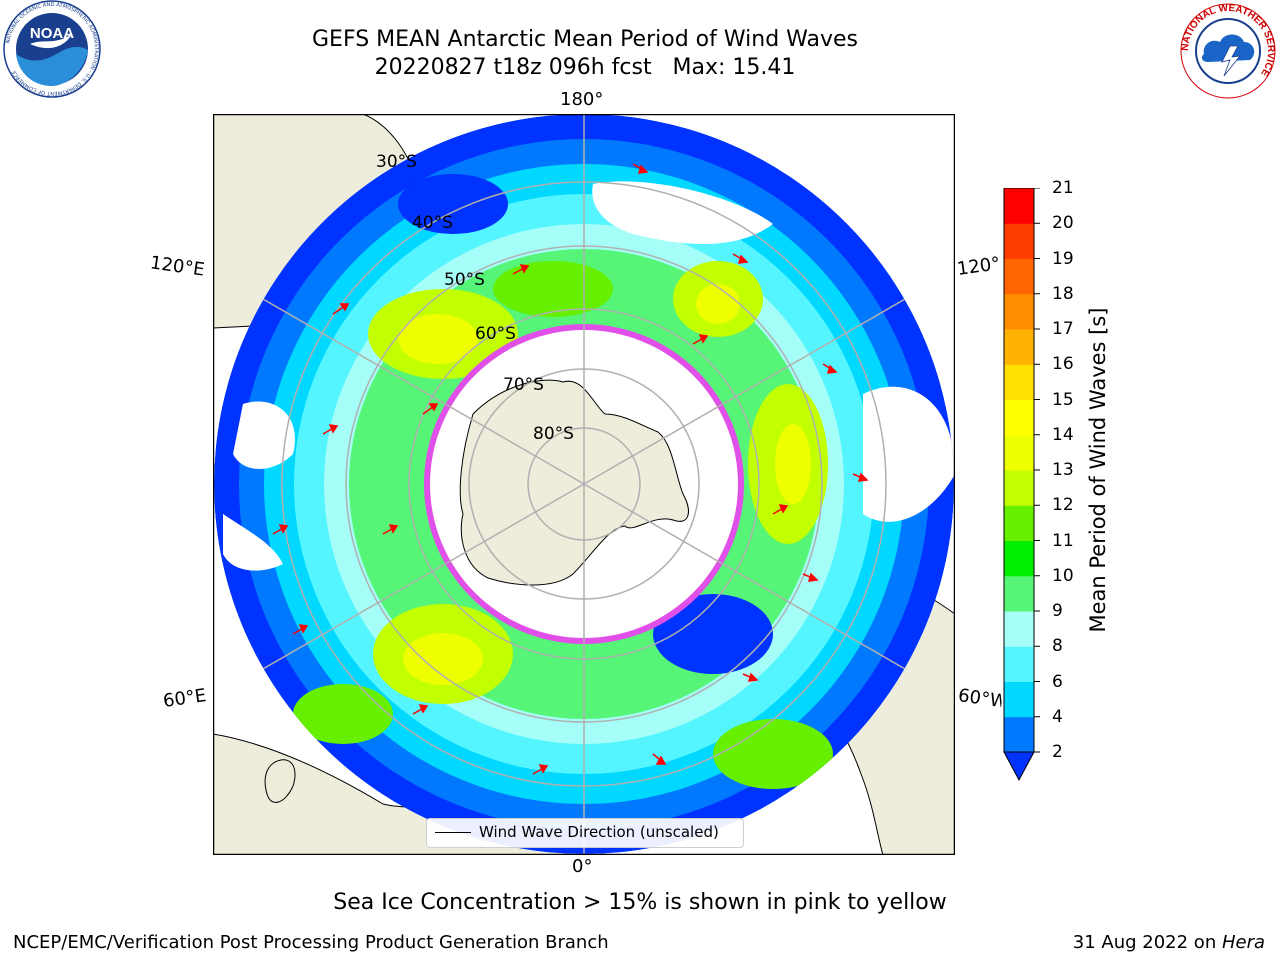 The image size is (1280, 960). Describe the element at coordinates (1063, 505) in the screenshot. I see `colorbar-tick-label: 12` at that location.